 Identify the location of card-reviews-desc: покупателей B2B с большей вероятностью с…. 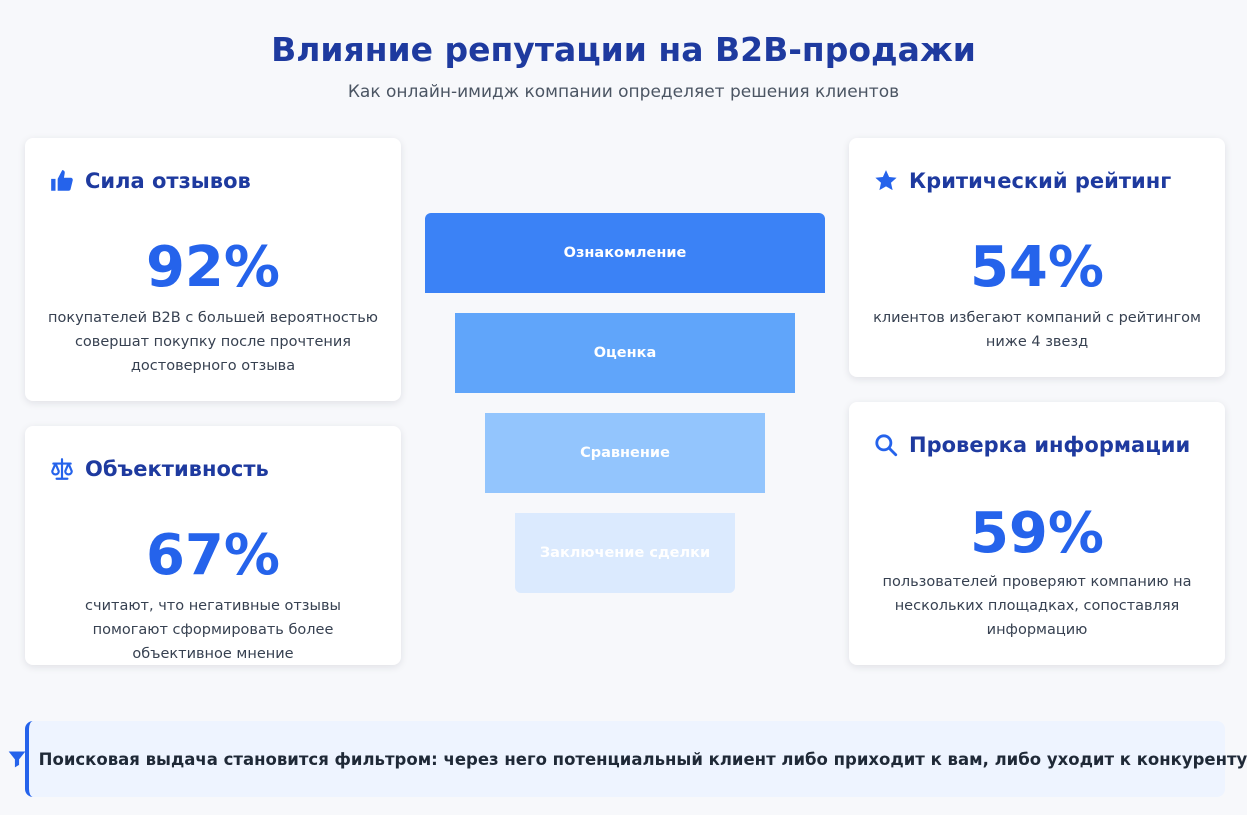
(213, 342).